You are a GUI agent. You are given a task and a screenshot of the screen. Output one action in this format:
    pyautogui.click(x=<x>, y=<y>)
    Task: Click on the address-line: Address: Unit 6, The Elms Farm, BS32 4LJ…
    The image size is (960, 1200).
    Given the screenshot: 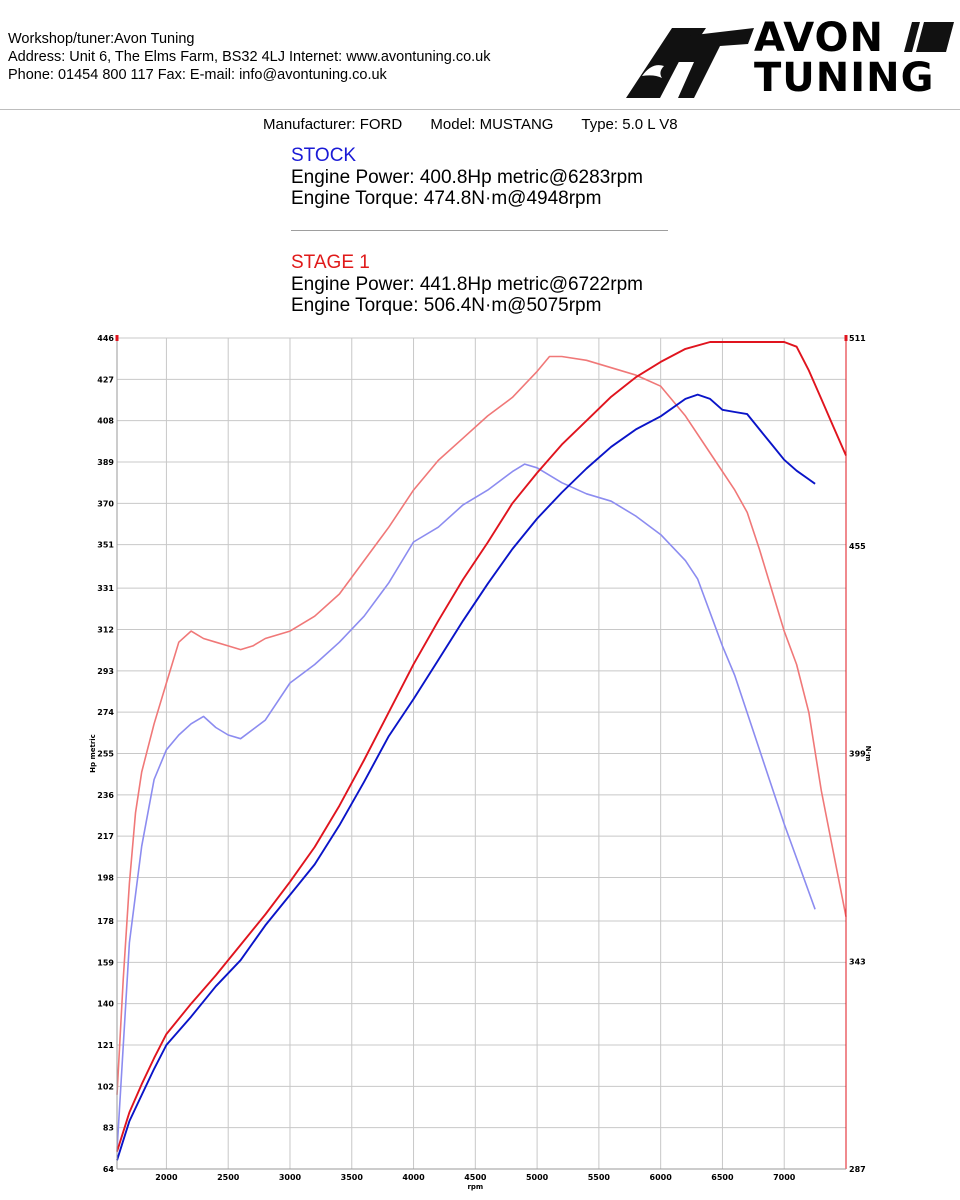 What is the action you would take?
    pyautogui.click(x=249, y=57)
    